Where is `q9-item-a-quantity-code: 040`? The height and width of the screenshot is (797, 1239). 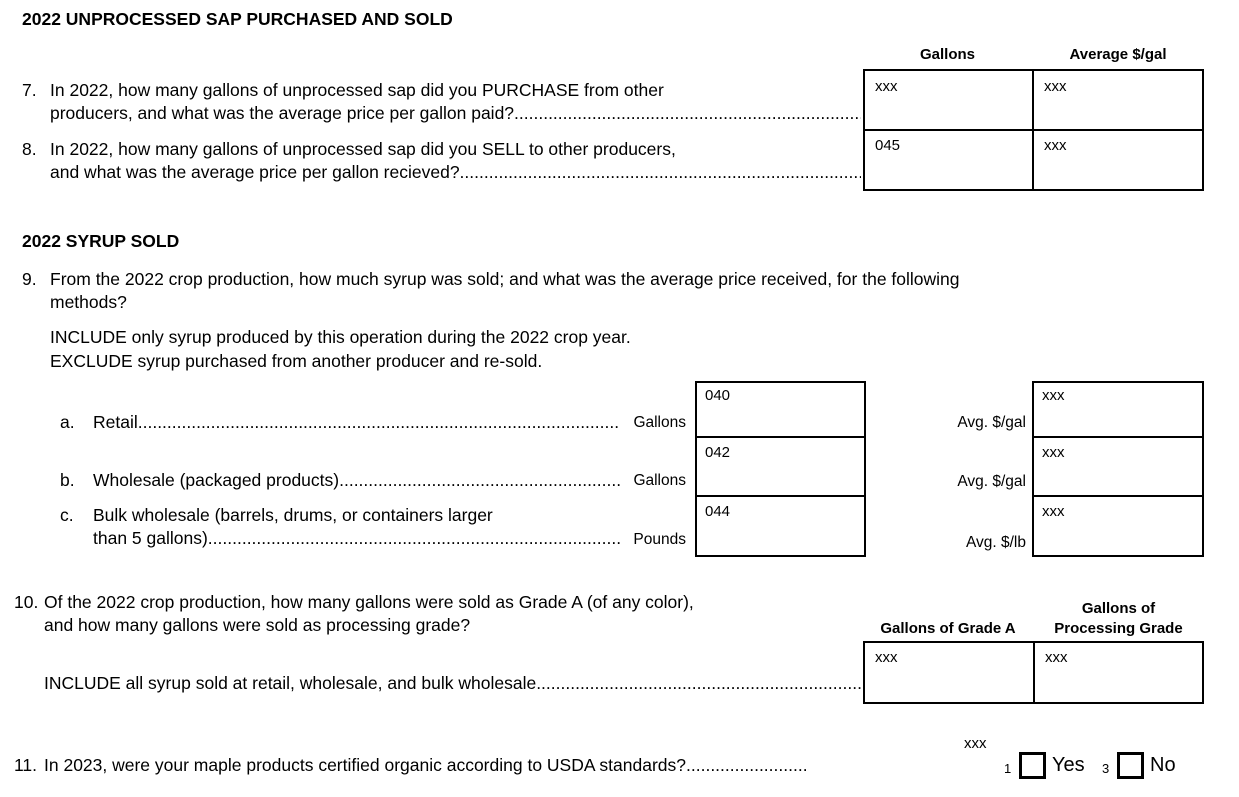
q9-item-a-quantity-code: 040 is located at coordinates (718, 395).